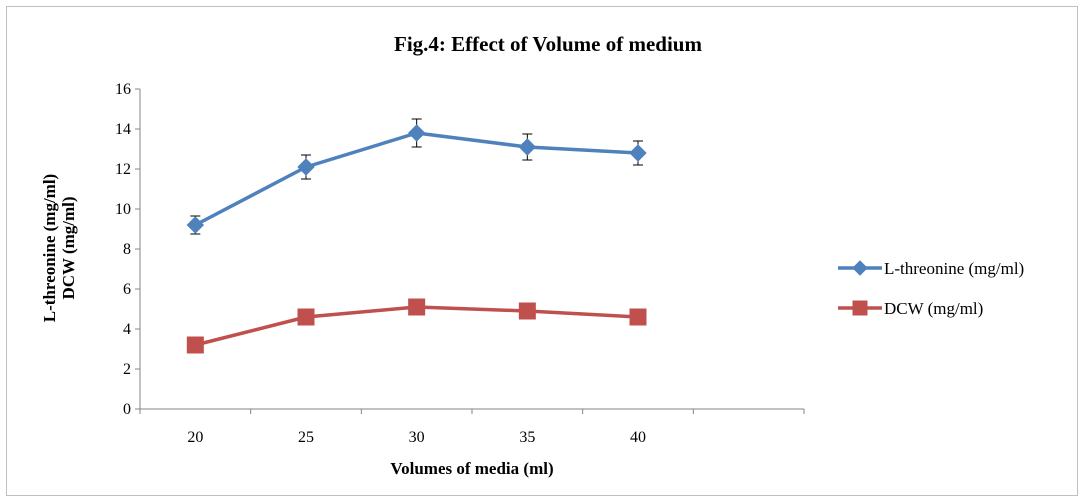 The width and height of the screenshot is (1086, 504). What do you see at coordinates (127, 249) in the screenshot?
I see `y-tick-label: 8` at bounding box center [127, 249].